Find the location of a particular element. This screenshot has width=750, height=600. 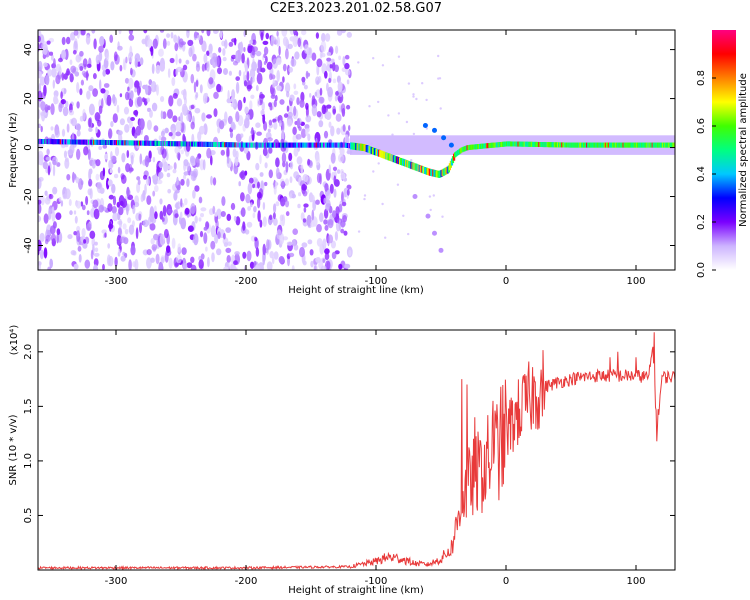

colorbar-tick-label: 0.4 is located at coordinates (701, 174).